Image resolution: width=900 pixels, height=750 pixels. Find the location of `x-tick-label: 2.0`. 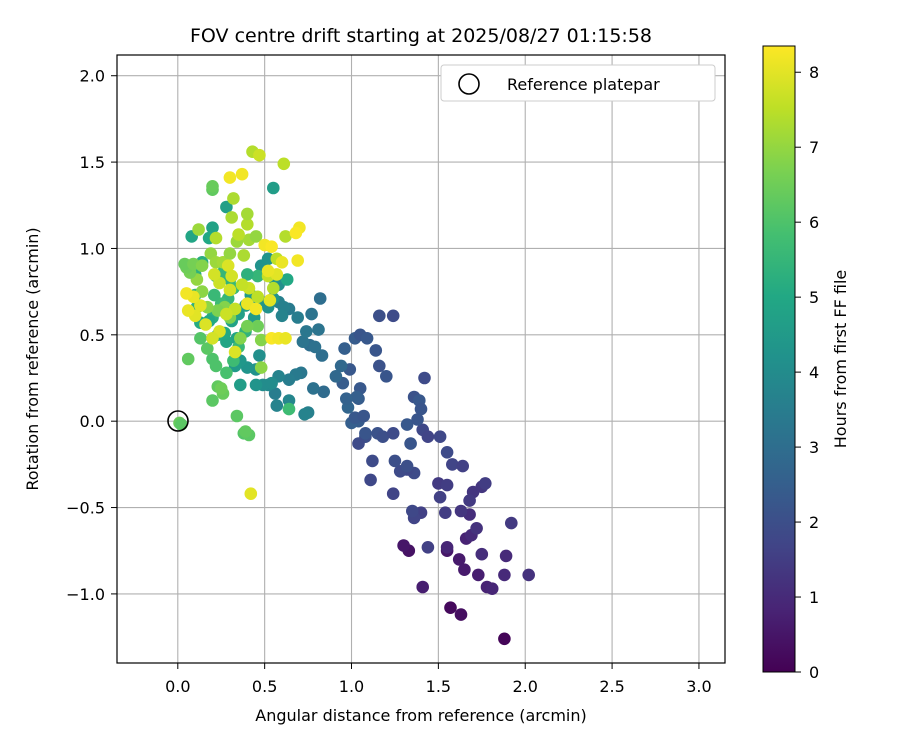

x-tick-label: 2.0 is located at coordinates (525, 686).